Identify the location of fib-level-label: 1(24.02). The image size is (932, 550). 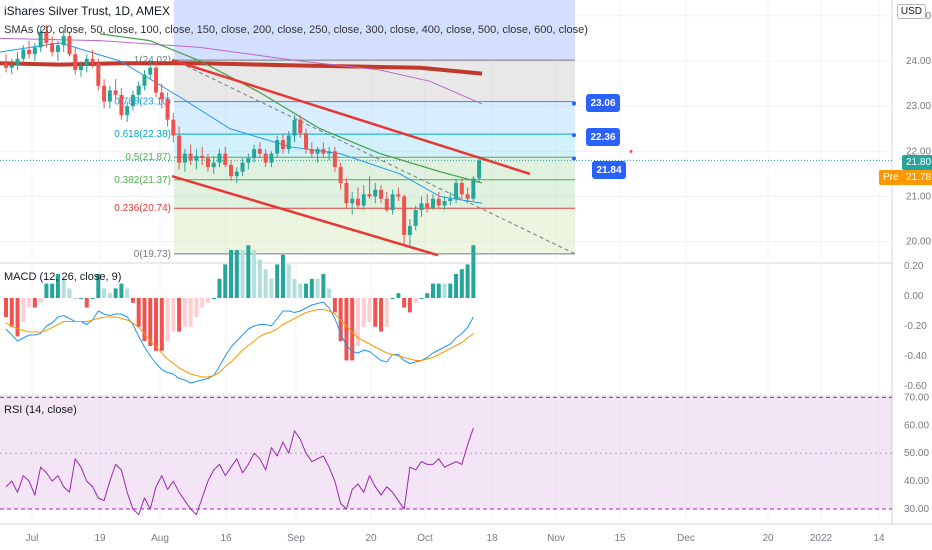
(152, 60).